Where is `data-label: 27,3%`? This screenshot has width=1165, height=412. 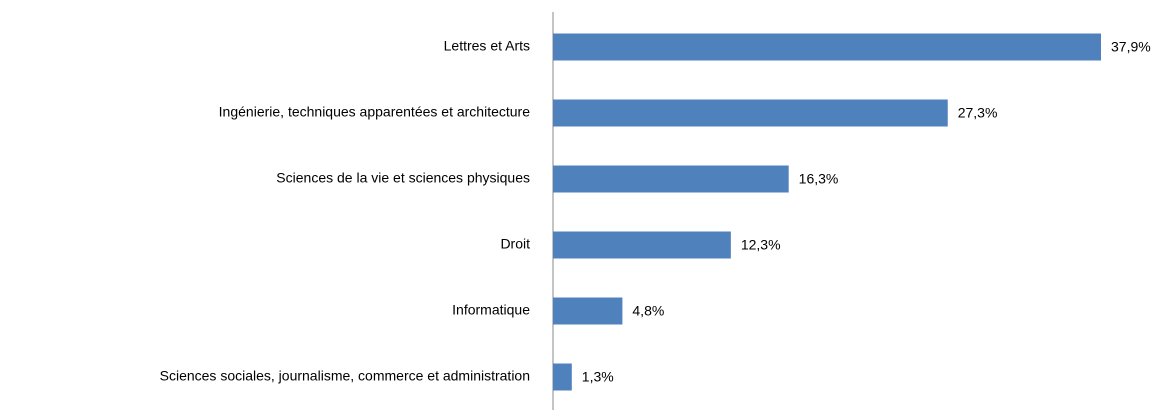
data-label: 27,3% is located at coordinates (978, 113).